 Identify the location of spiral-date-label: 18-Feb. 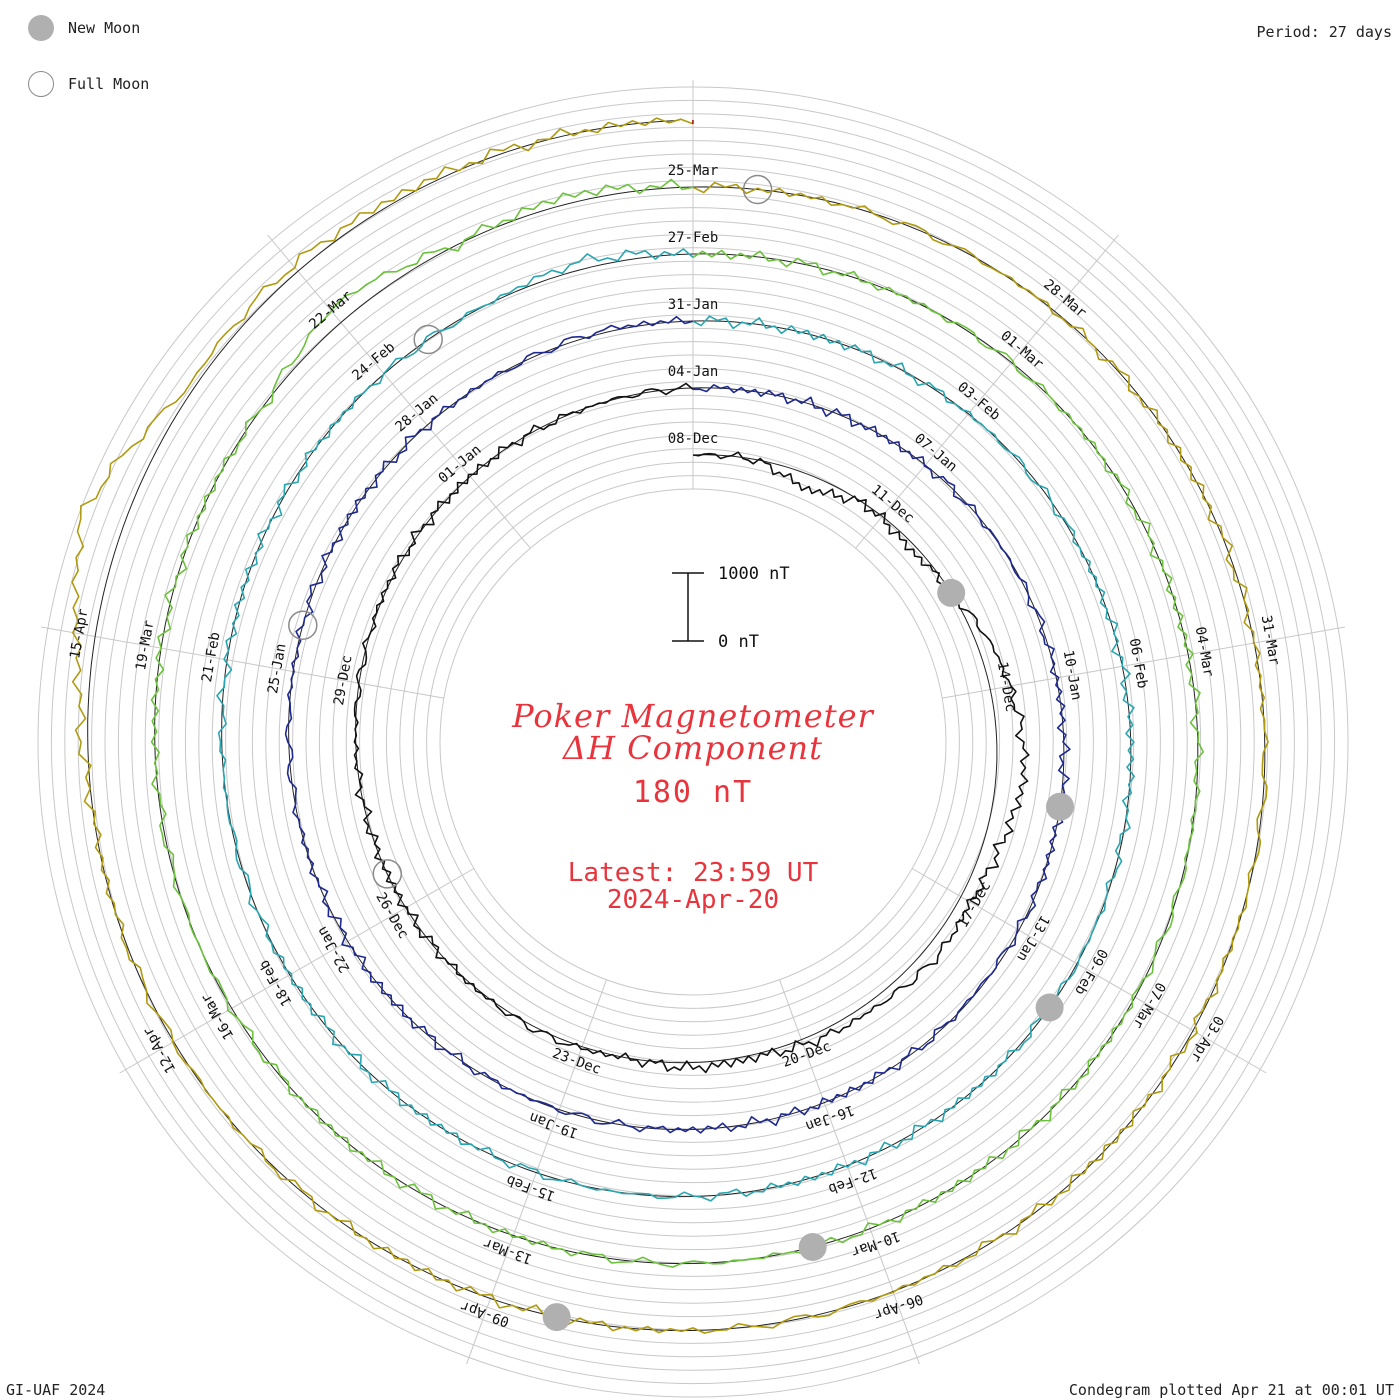
(275, 983).